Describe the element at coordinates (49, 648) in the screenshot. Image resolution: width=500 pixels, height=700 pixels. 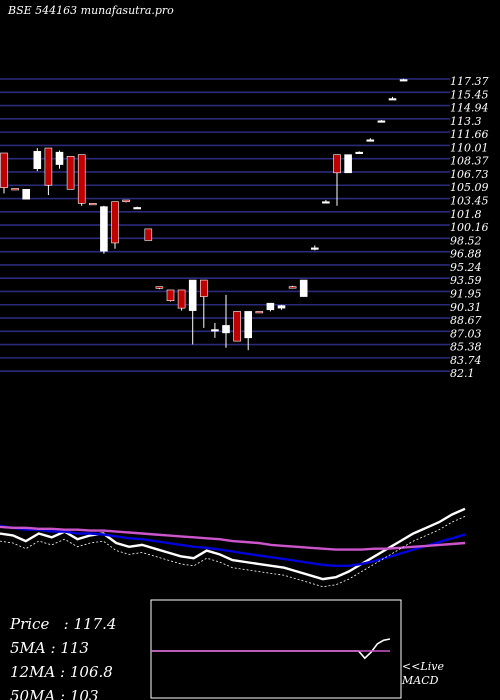
I see `stat-5ma: 5MA : 113` at that location.